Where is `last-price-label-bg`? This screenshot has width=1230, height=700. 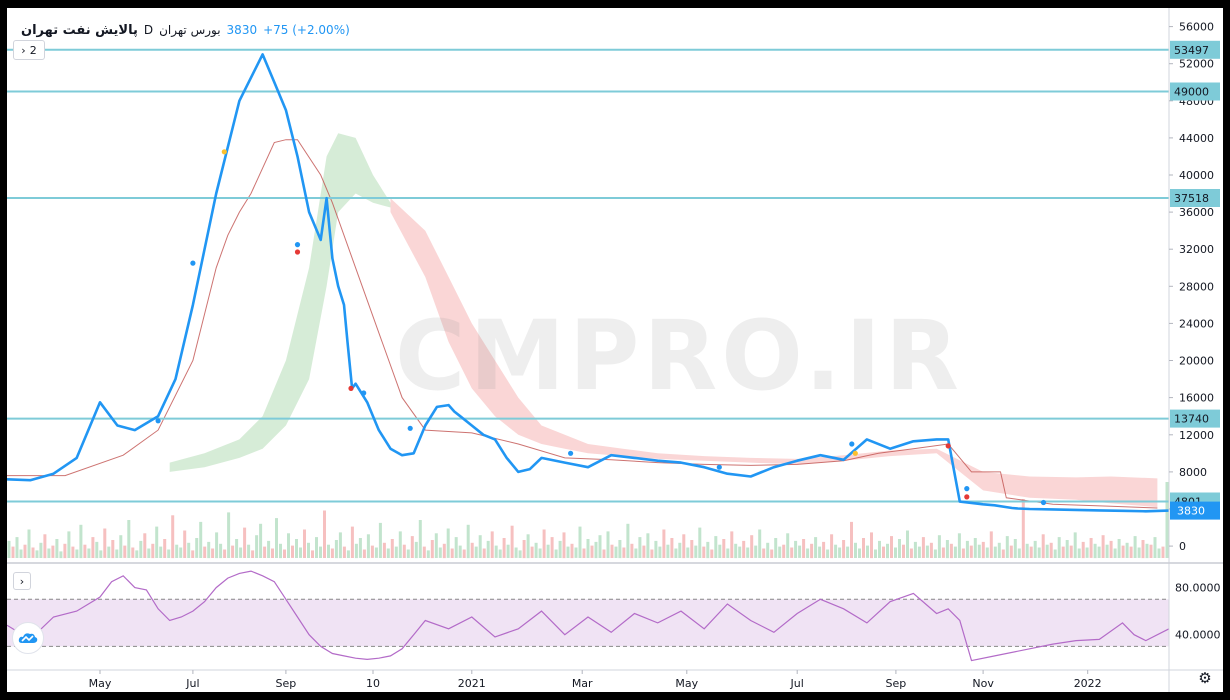 last-price-label-bg is located at coordinates (1195, 510).